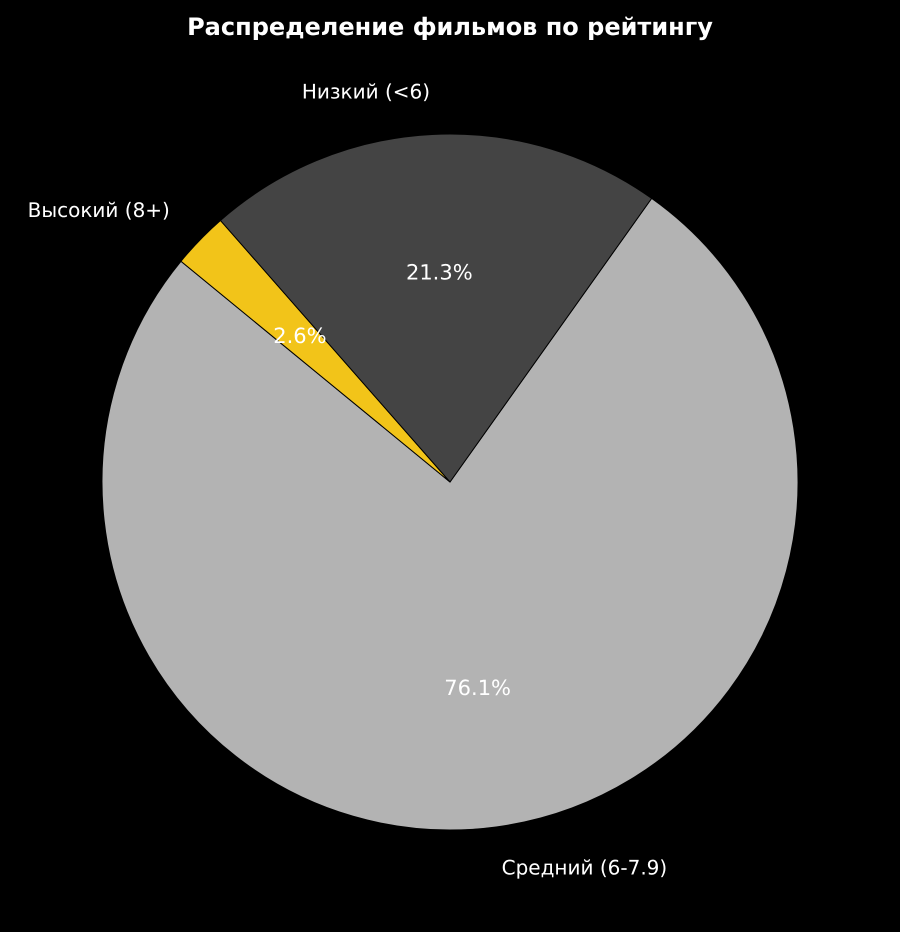 Image resolution: width=900 pixels, height=933 pixels. Describe the element at coordinates (450, 27) in the screenshot. I see `chart-title: Распределение фильмов по рейтингу` at that location.